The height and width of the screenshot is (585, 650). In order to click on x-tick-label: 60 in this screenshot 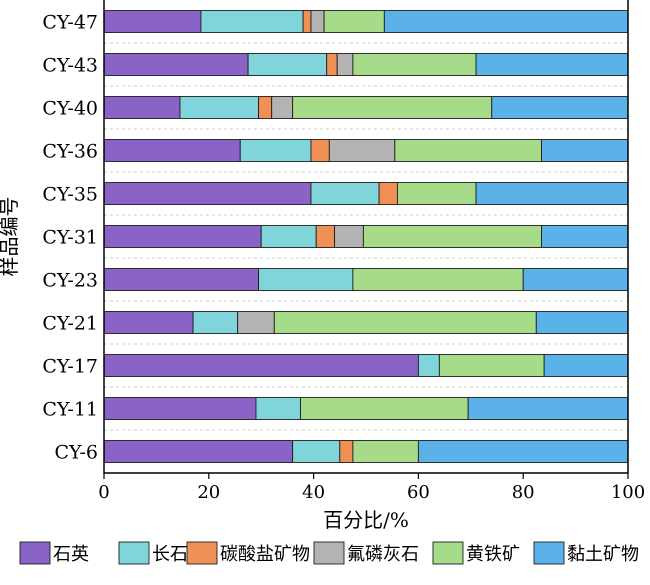, I will do `click(418, 492)`.